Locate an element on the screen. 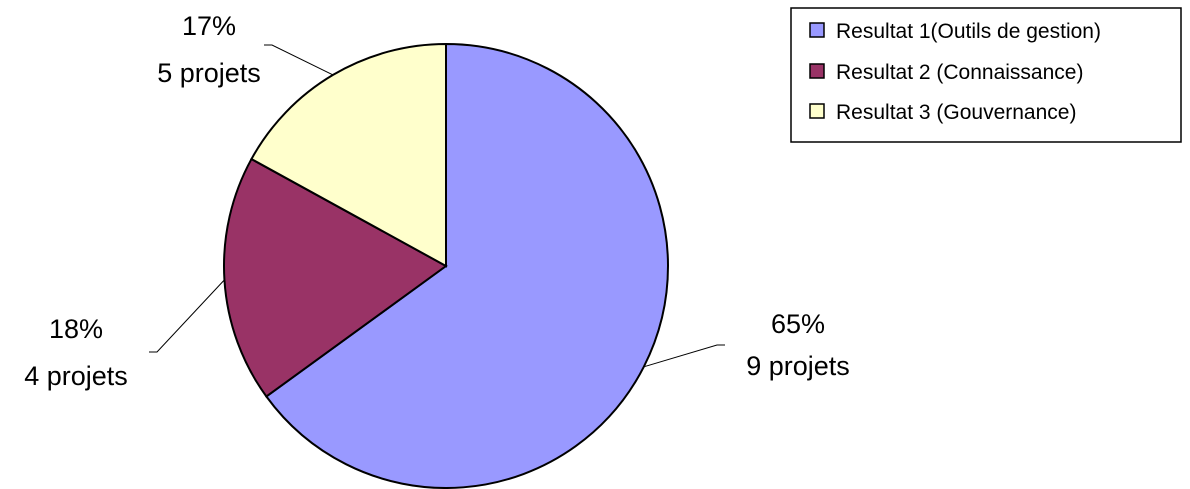 This screenshot has height=489, width=1190. legend-entry-resultat-2: Resultat 2 (Connaissance) is located at coordinates (959, 72).